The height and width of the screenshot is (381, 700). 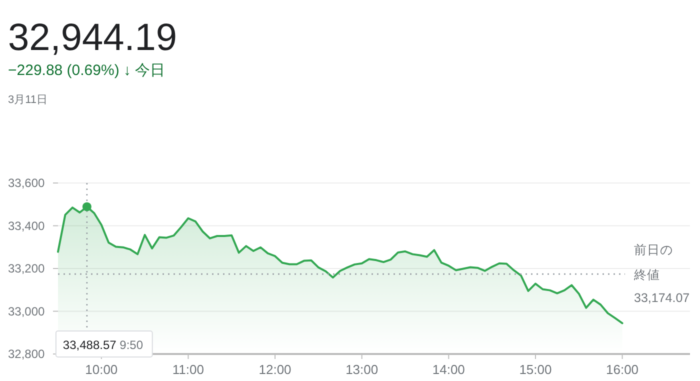 I want to click on y-tick-label: 33,600, so click(x=27, y=183).